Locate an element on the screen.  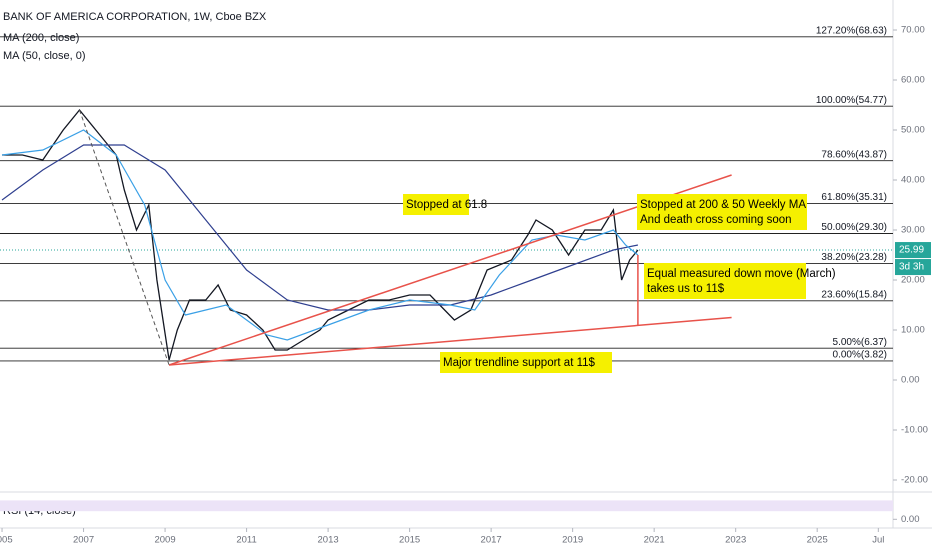
fib-label: 38.20%(23.28) is located at coordinates (854, 257).